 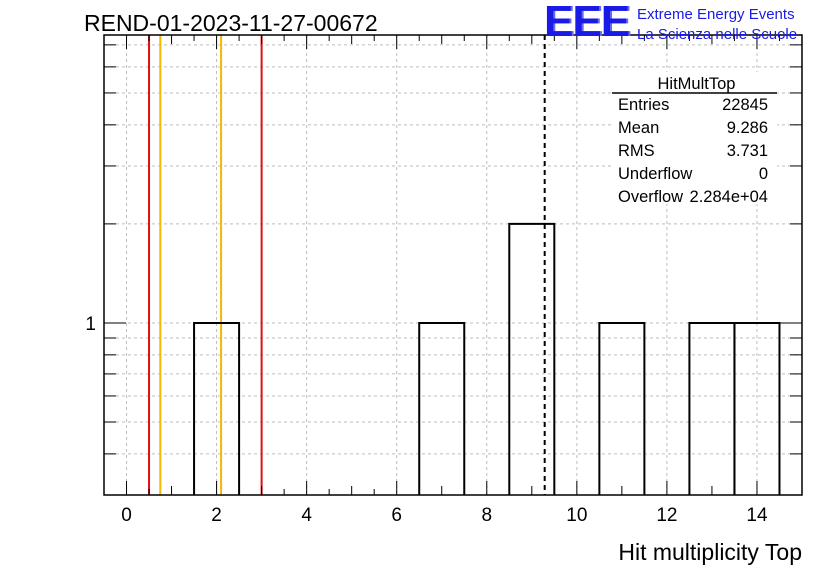 I want to click on x-axis-label: Hit multiplicity Top, so click(x=710, y=552).